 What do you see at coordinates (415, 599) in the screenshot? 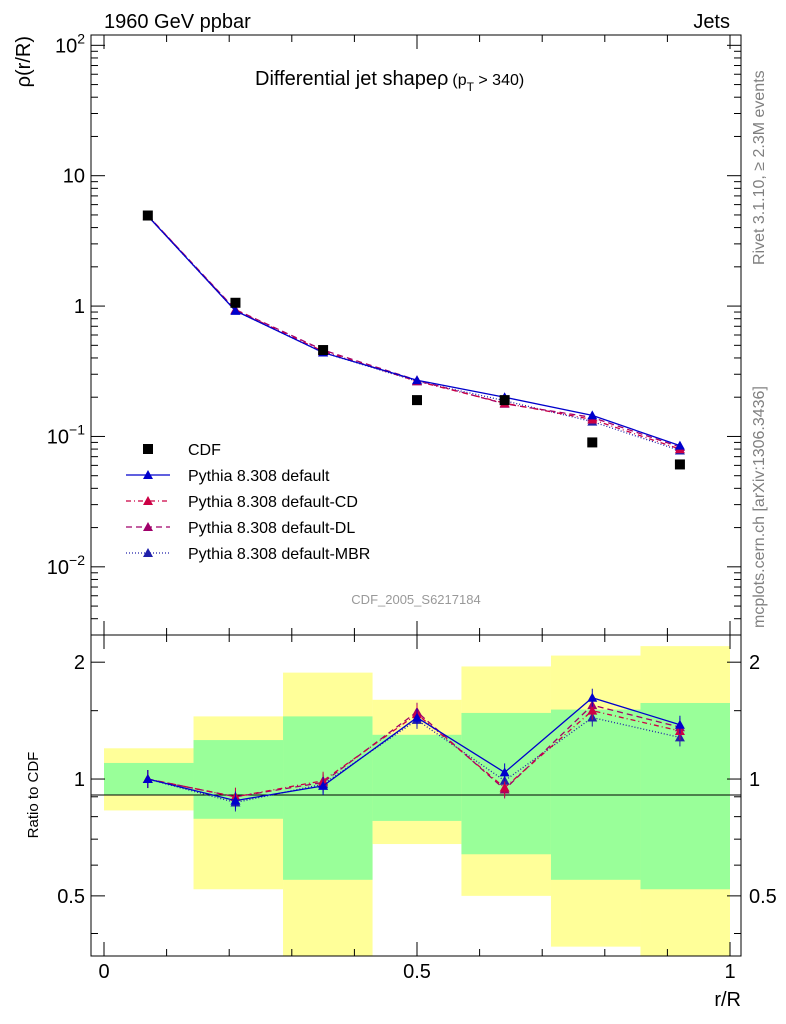
I see `analysis-watermark: CDF_2005_S6217184` at bounding box center [415, 599].